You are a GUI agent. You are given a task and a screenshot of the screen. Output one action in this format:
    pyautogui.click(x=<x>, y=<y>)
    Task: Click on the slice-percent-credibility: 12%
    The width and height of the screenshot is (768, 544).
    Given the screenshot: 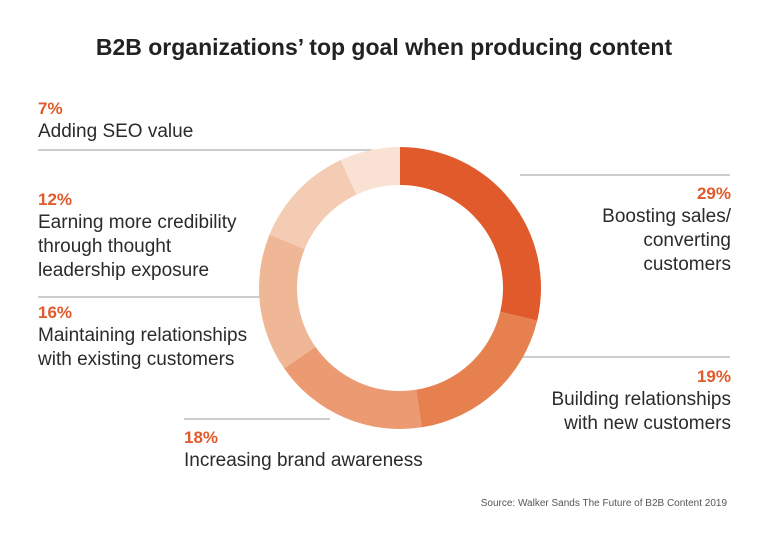 What is the action you would take?
    pyautogui.click(x=55, y=199)
    